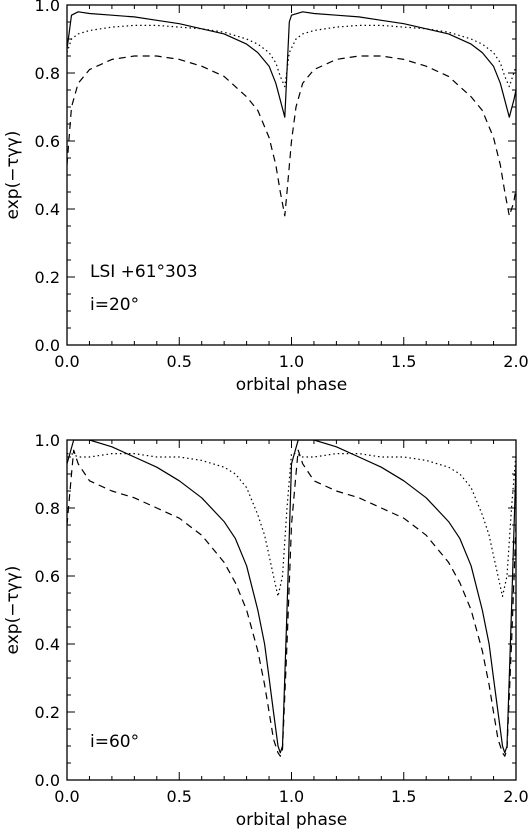 Image resolution: width=531 pixels, height=835 pixels. I want to click on annotation-label: LSI +61°303, so click(144, 272).